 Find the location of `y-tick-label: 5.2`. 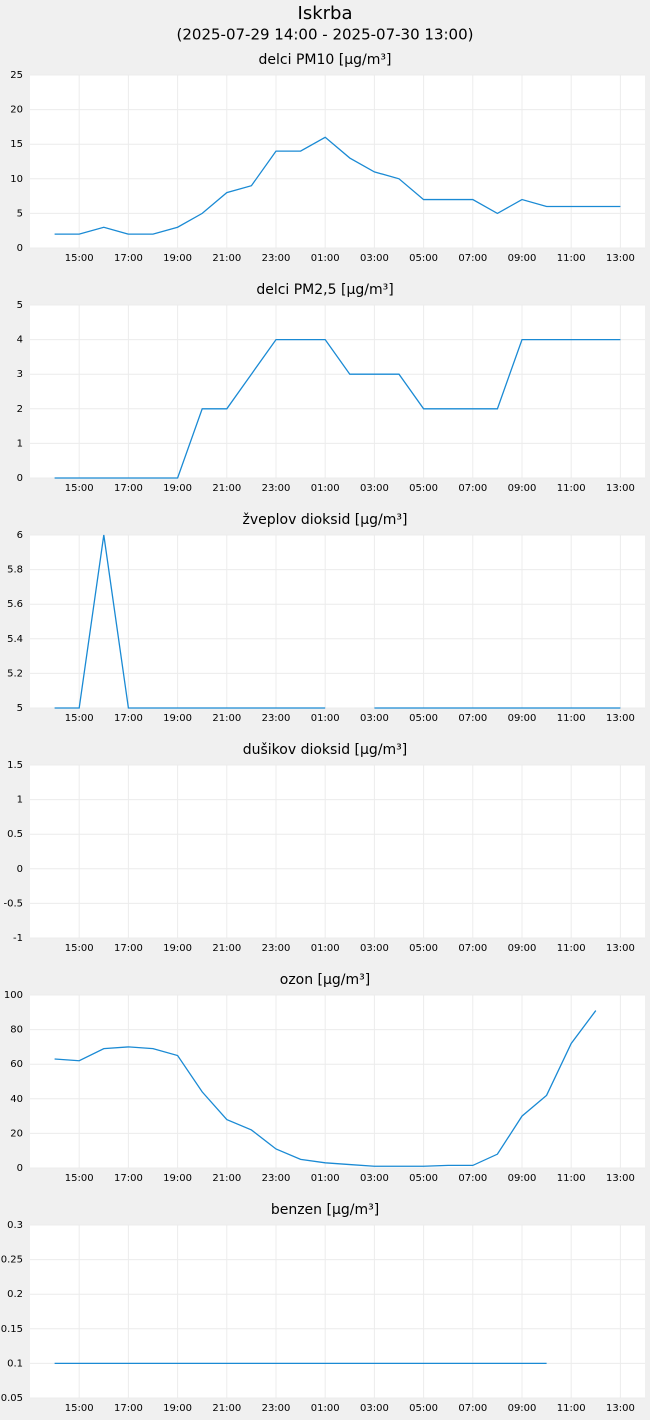

y-tick-label: 5.2 is located at coordinates (15, 673).